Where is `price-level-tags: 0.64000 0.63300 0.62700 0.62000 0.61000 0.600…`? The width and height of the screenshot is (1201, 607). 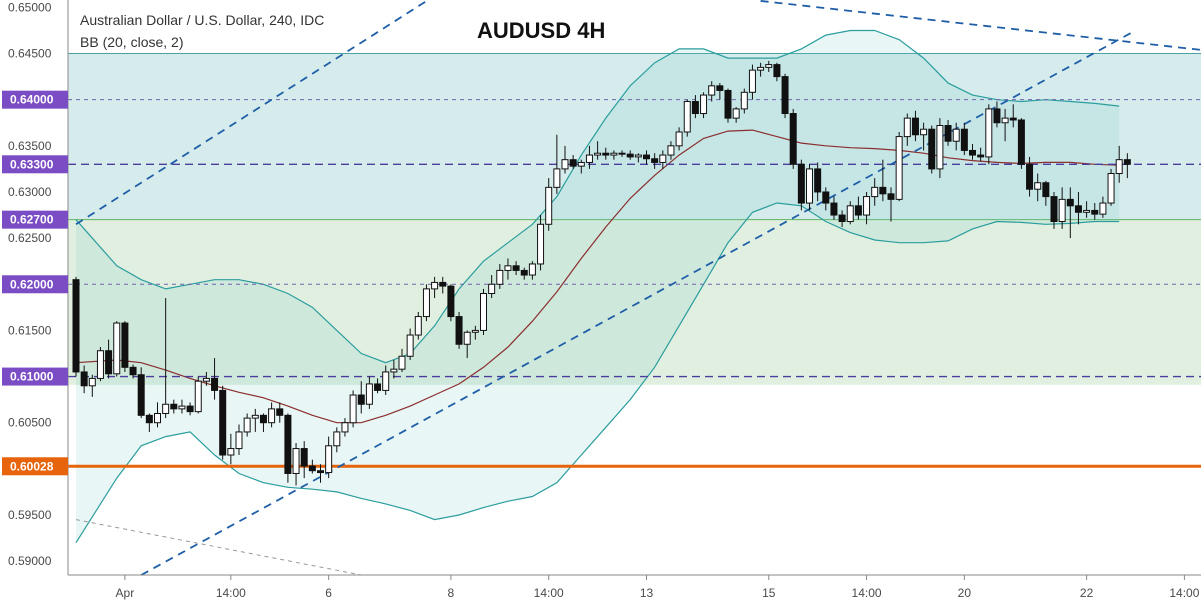 price-level-tags: 0.64000 0.63300 0.62700 0.62000 0.61000 0.600… is located at coordinates (35, 283).